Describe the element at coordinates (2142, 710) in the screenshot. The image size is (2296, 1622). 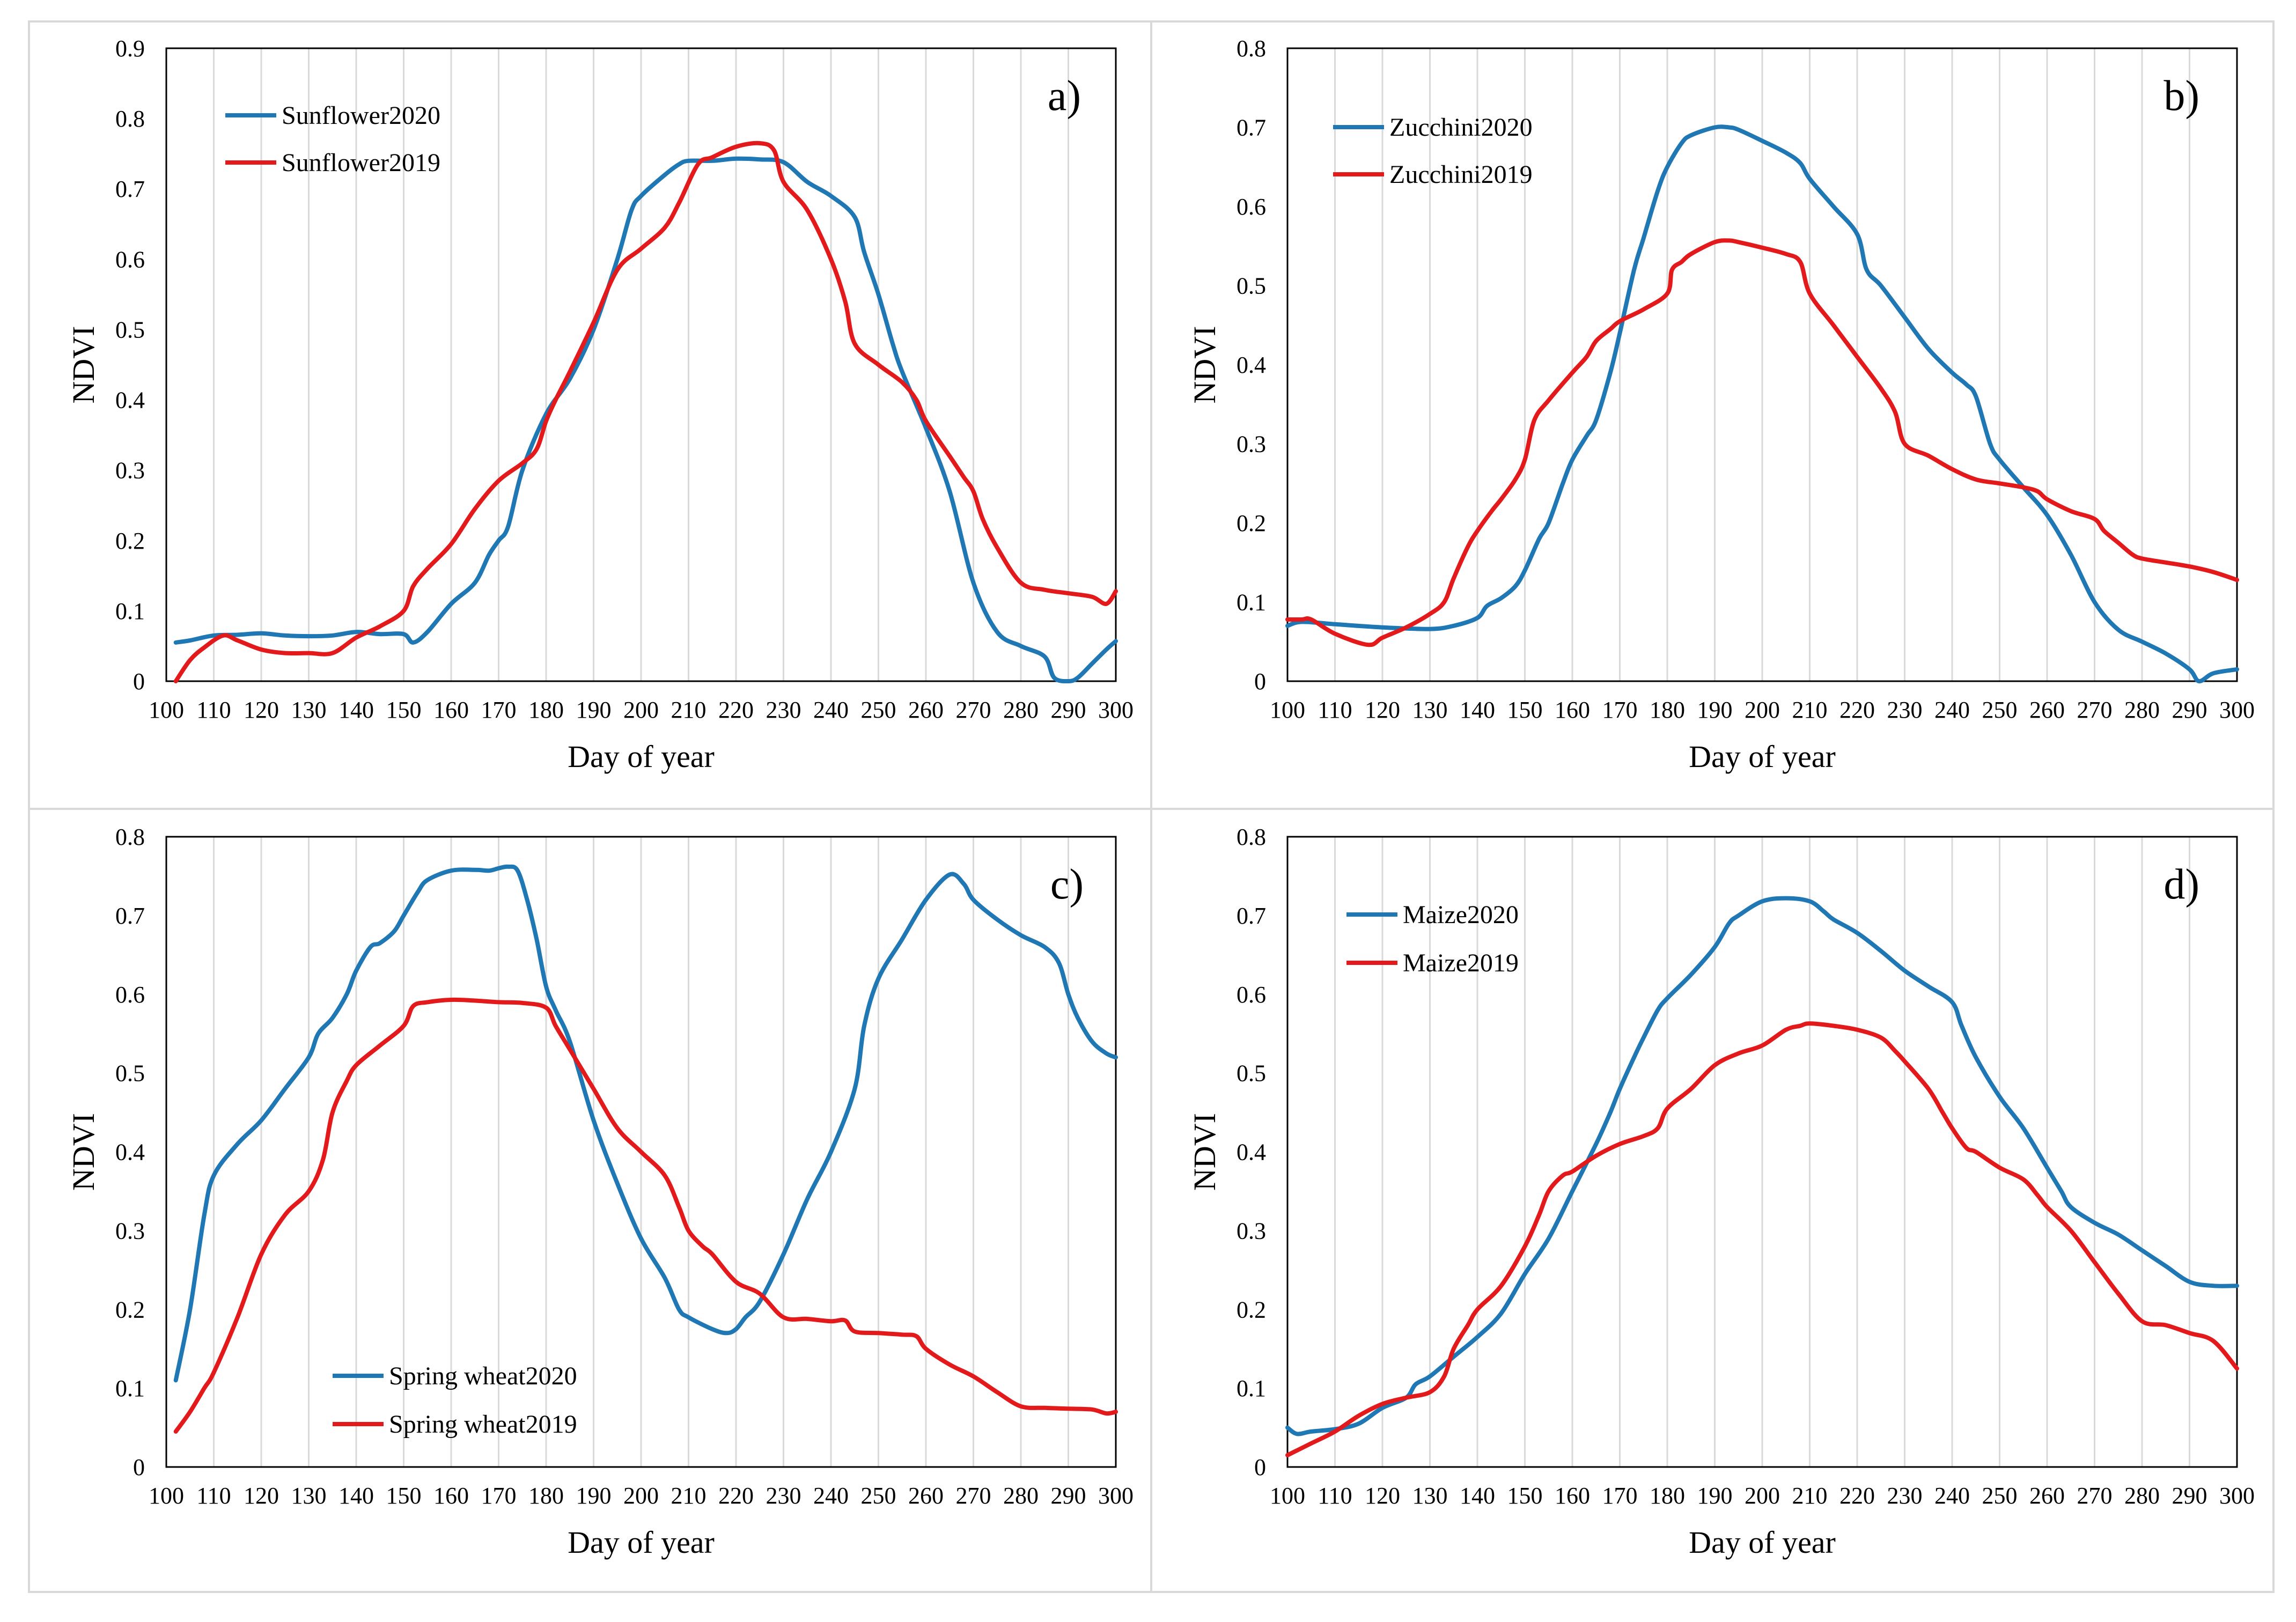
I see `x-tick-label: 280` at that location.